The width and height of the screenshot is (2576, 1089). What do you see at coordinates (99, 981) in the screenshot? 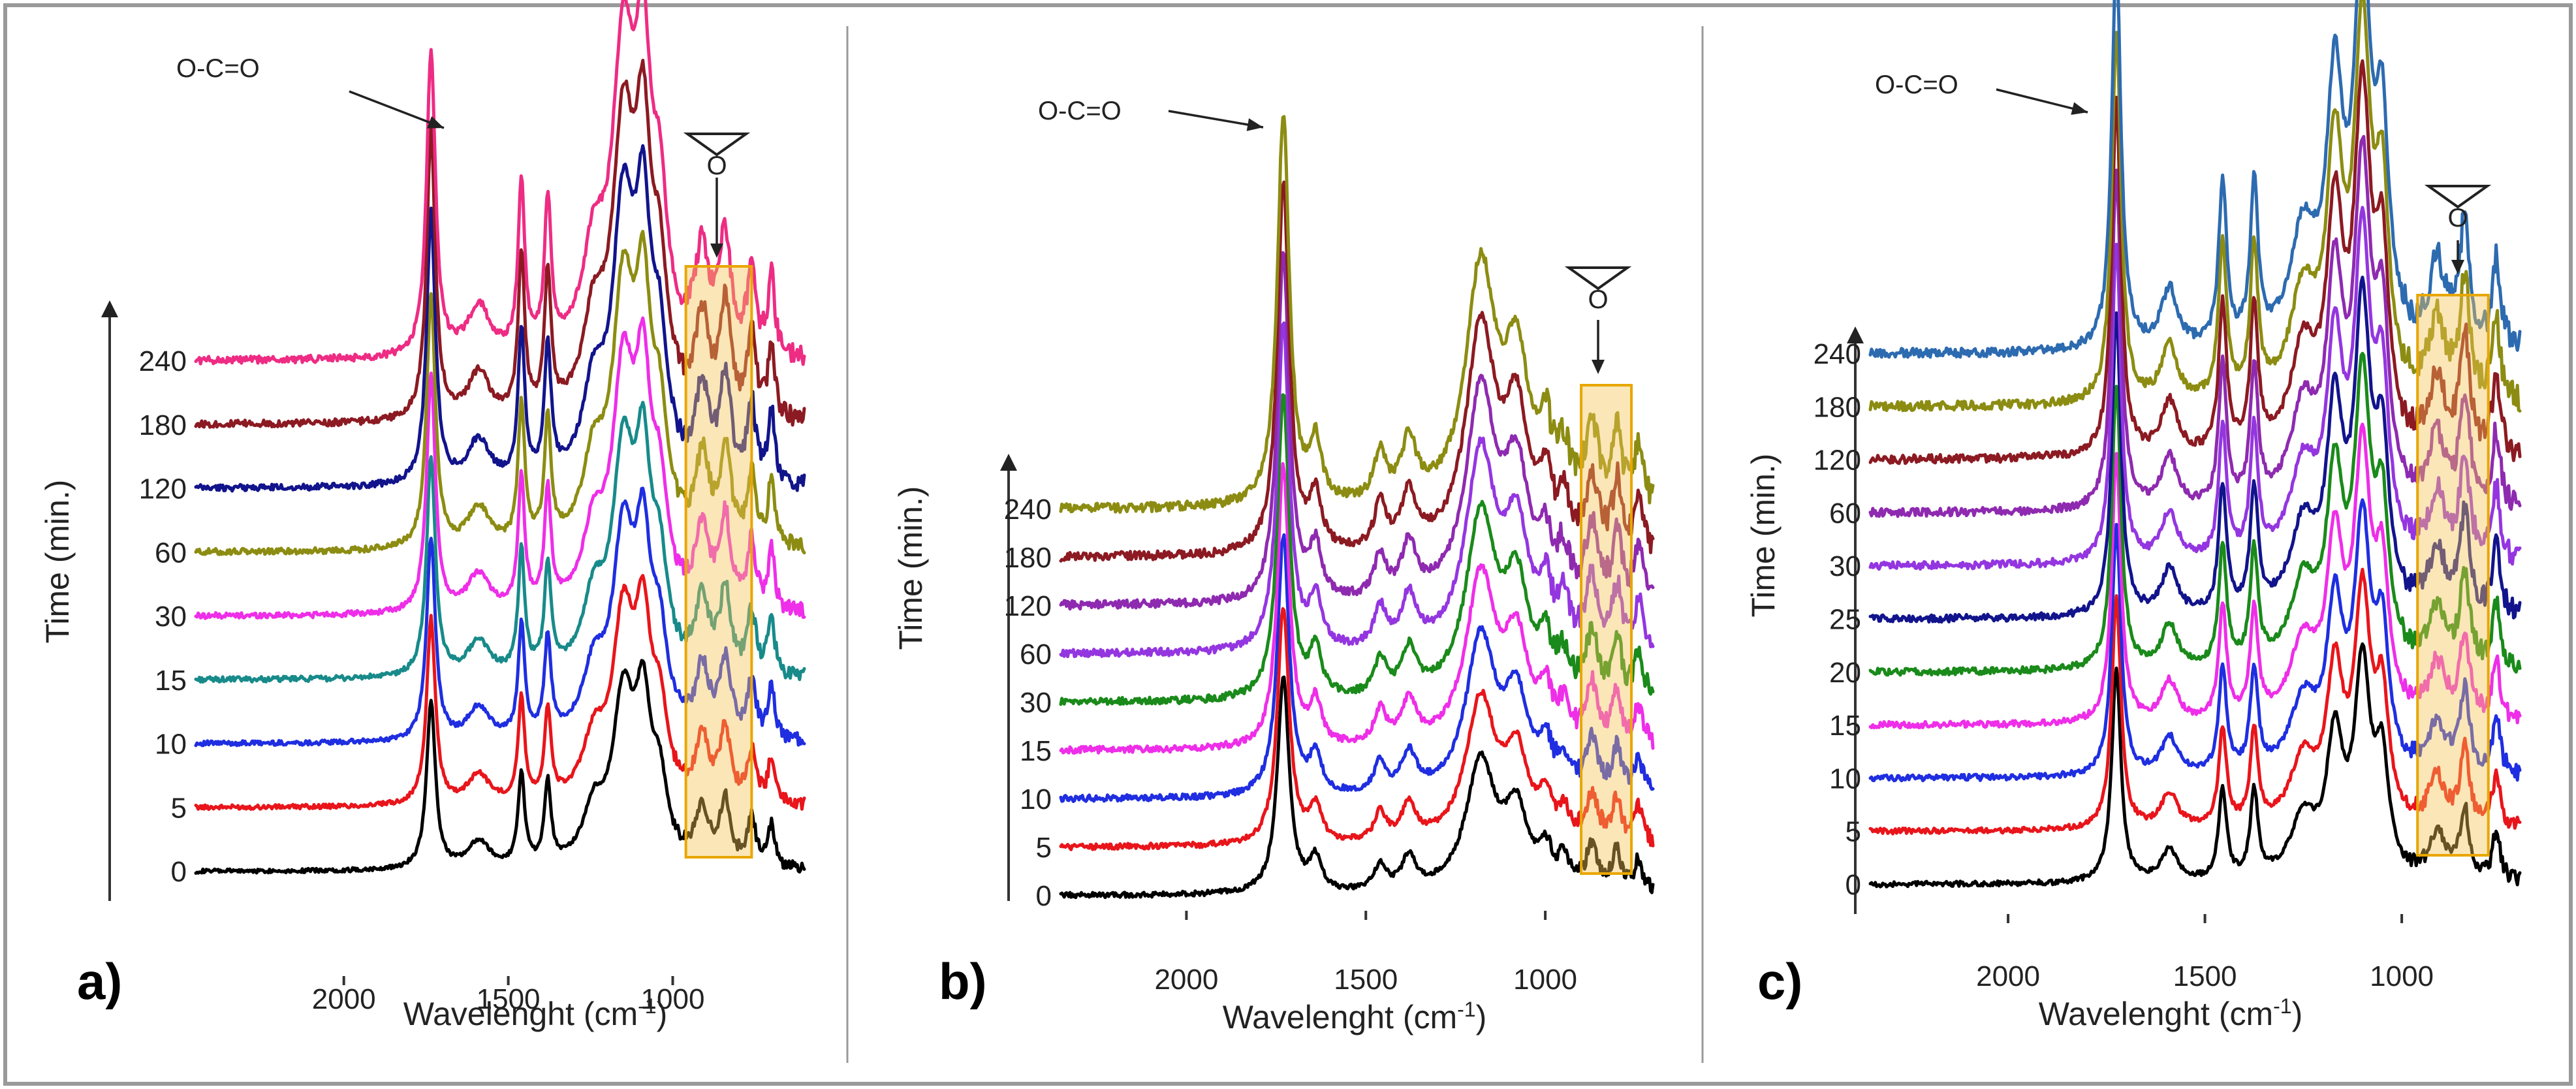
I see `panel-label: a)` at bounding box center [99, 981].